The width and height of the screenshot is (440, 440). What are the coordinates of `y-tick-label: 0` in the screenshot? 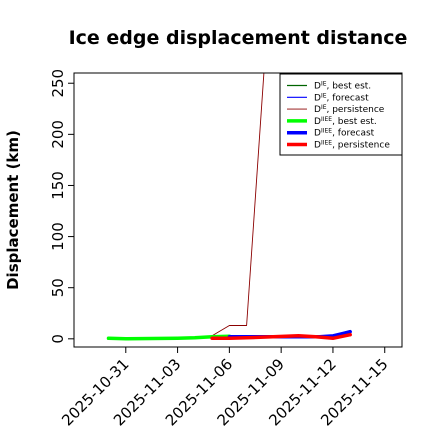 It's located at (58, 339).